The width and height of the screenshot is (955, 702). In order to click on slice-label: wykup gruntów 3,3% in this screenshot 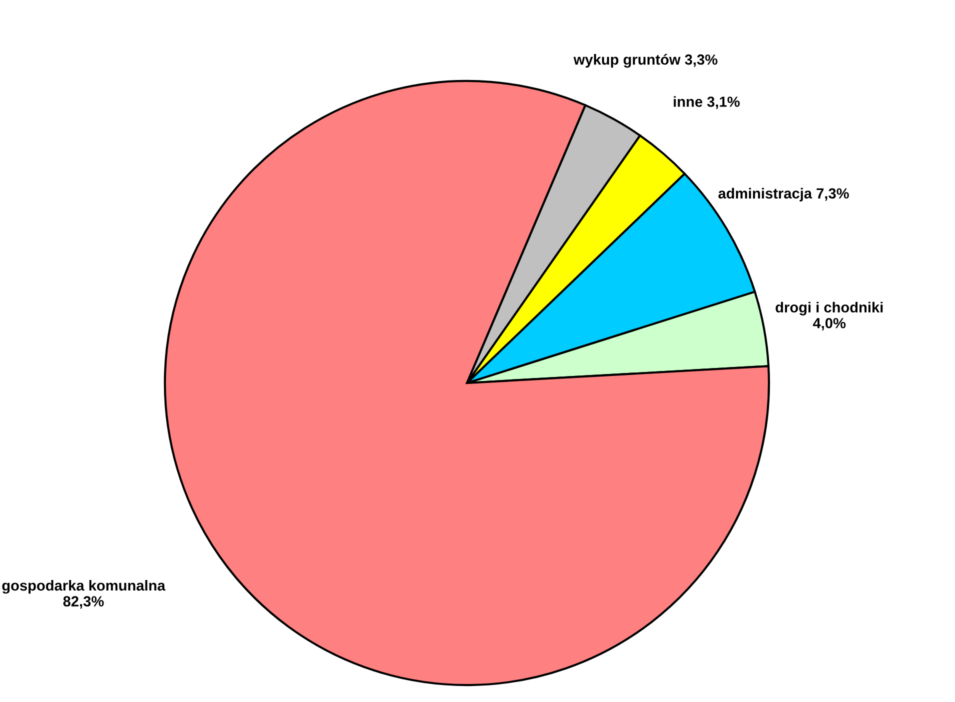, I will do `click(646, 61)`.